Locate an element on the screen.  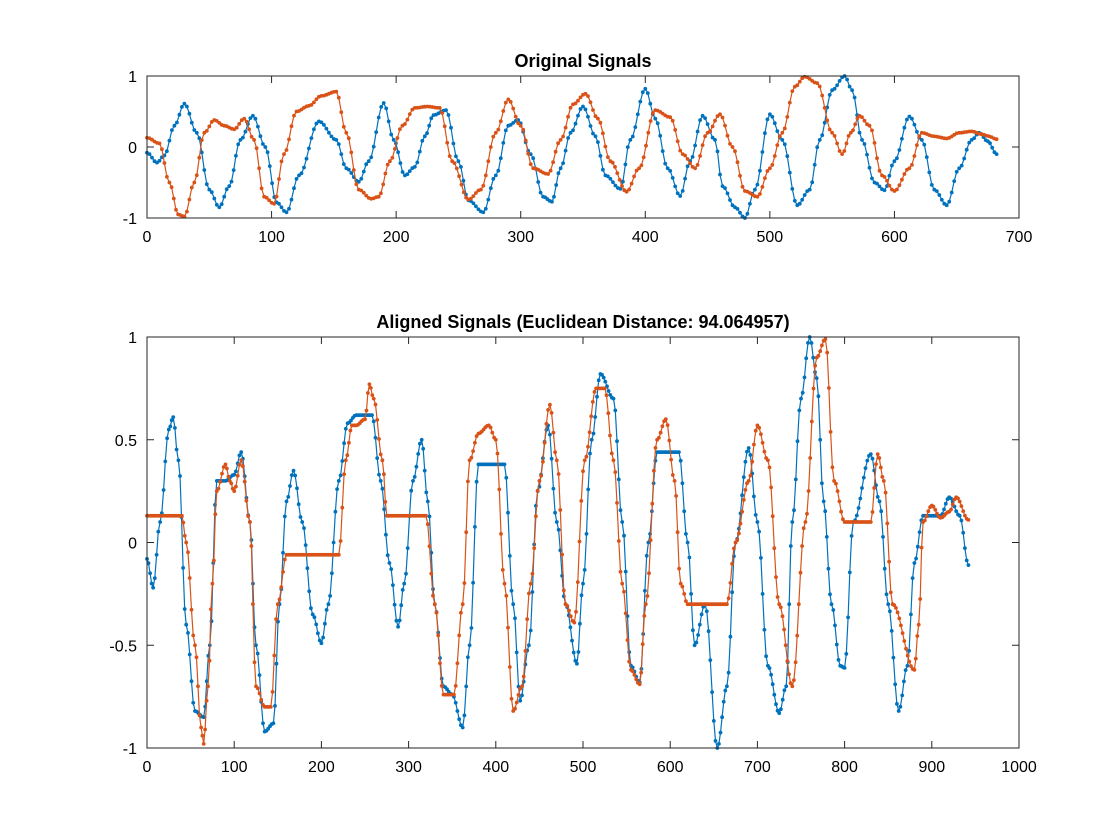
aligned-signals-y-tick-label: 0.5 is located at coordinates (126, 441).